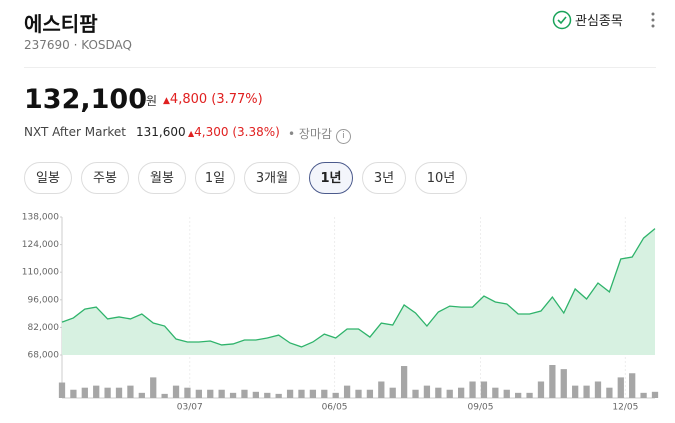 The width and height of the screenshot is (675, 423). I want to click on period-tab: 1년, so click(331, 178).